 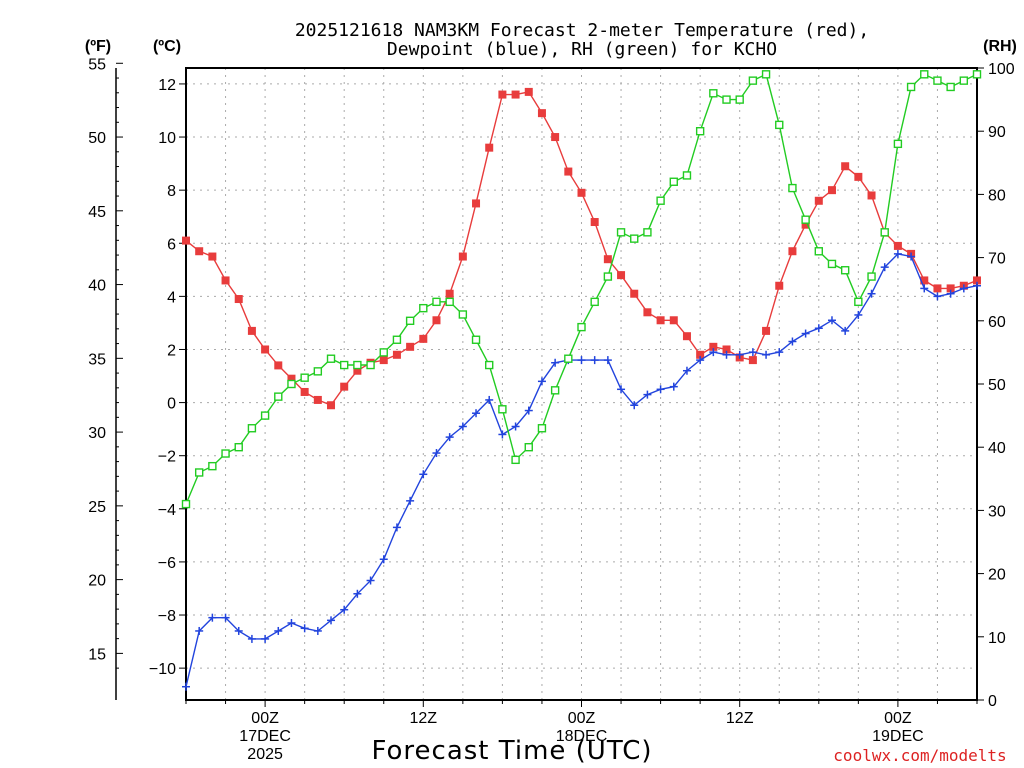 What do you see at coordinates (97, 433) in the screenshot?
I see `fahrenheit-tick-label: 30` at bounding box center [97, 433].